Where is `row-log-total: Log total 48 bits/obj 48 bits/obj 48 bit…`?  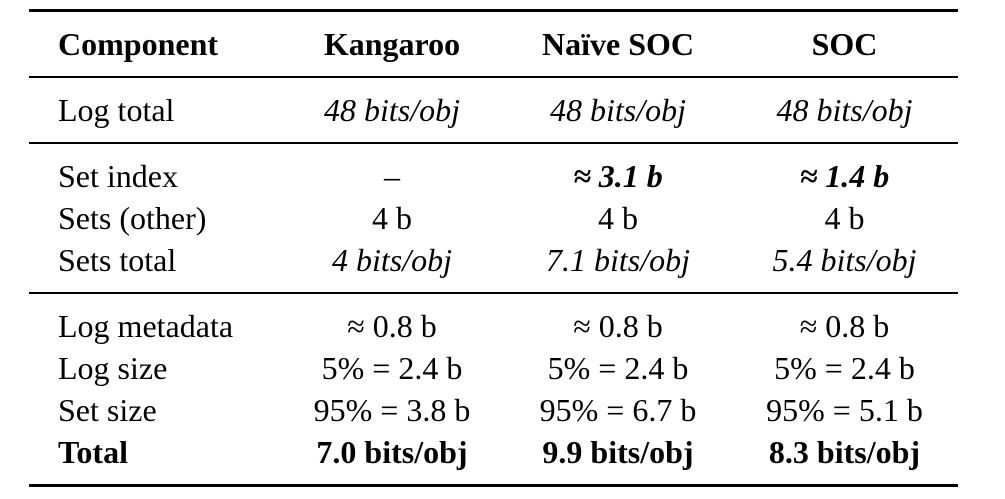 row-log-total: Log total 48 bits/obj 48 bits/obj 48 bit… is located at coordinates (493, 110).